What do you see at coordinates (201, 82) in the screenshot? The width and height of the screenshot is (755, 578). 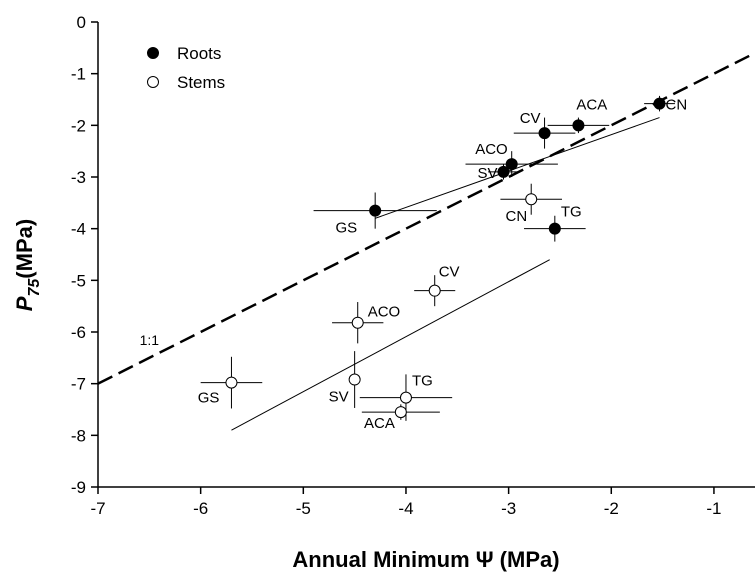 I see `legend-label: Stems` at bounding box center [201, 82].